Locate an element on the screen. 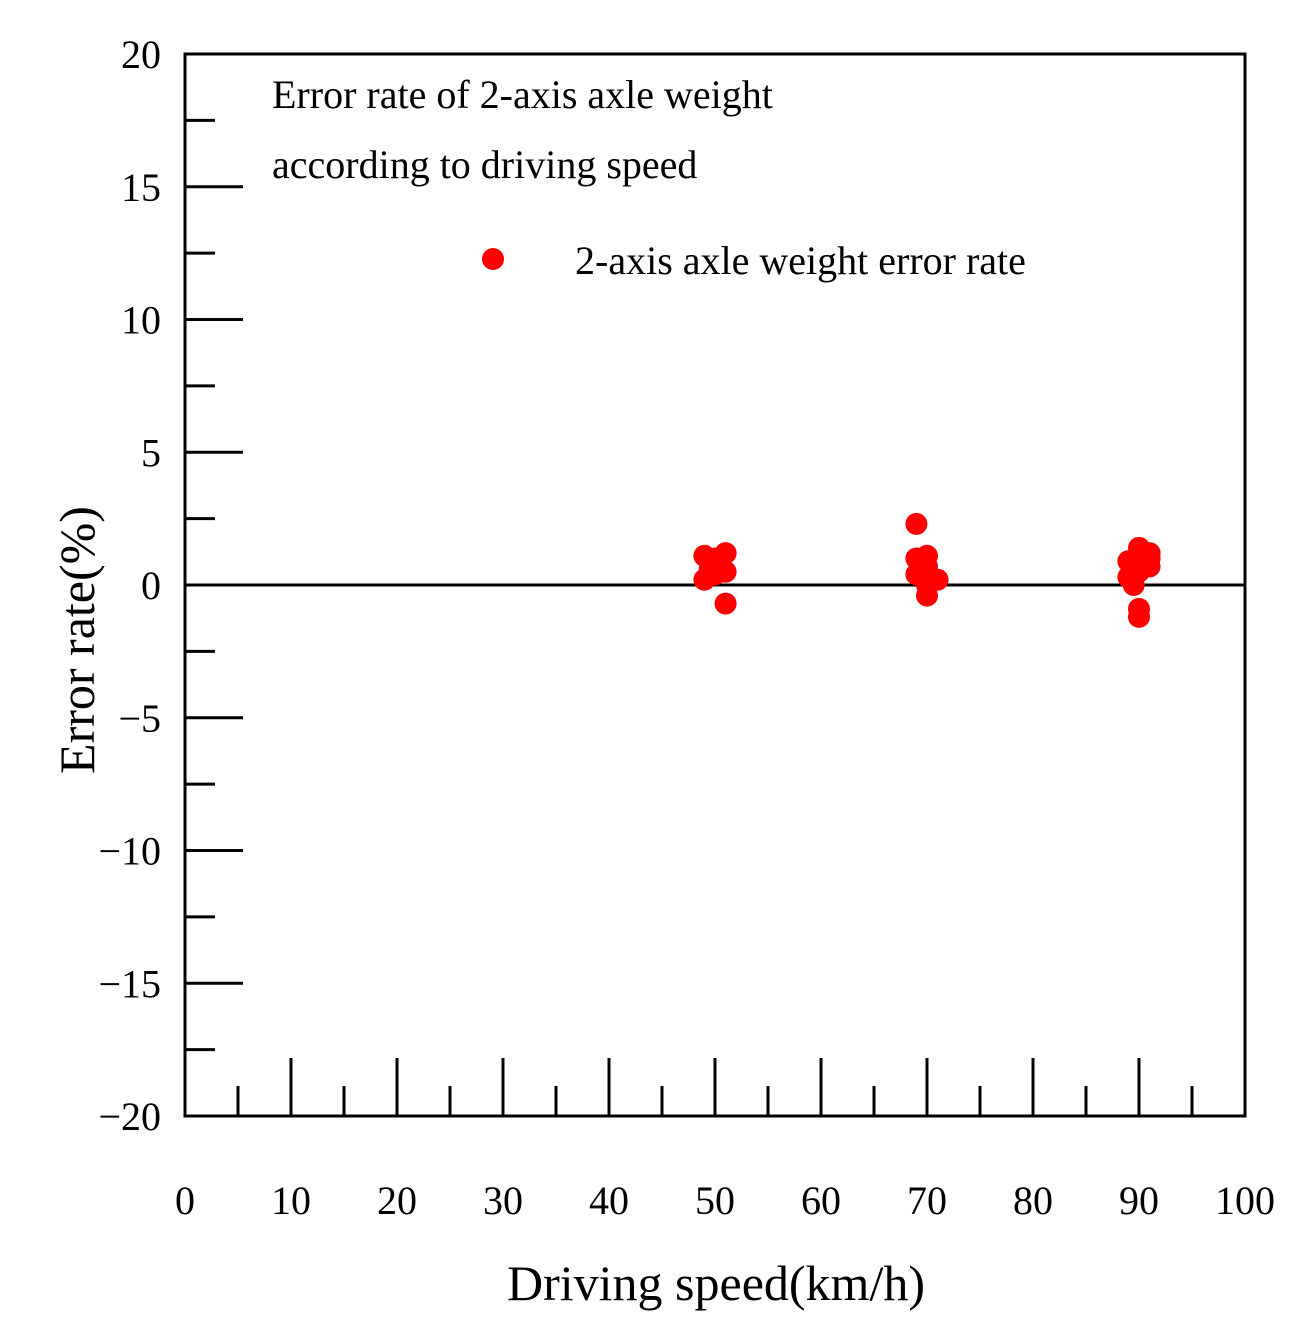 Image resolution: width=1311 pixels, height=1330 pixels. legend: 2-axis axle weight error rate is located at coordinates (754, 260).